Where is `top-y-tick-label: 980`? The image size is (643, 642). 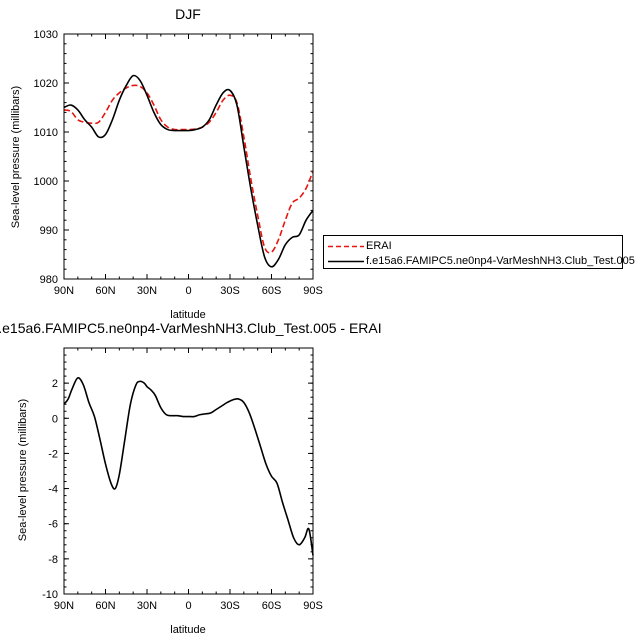 top-y-tick-label: 980 is located at coordinates (49, 280).